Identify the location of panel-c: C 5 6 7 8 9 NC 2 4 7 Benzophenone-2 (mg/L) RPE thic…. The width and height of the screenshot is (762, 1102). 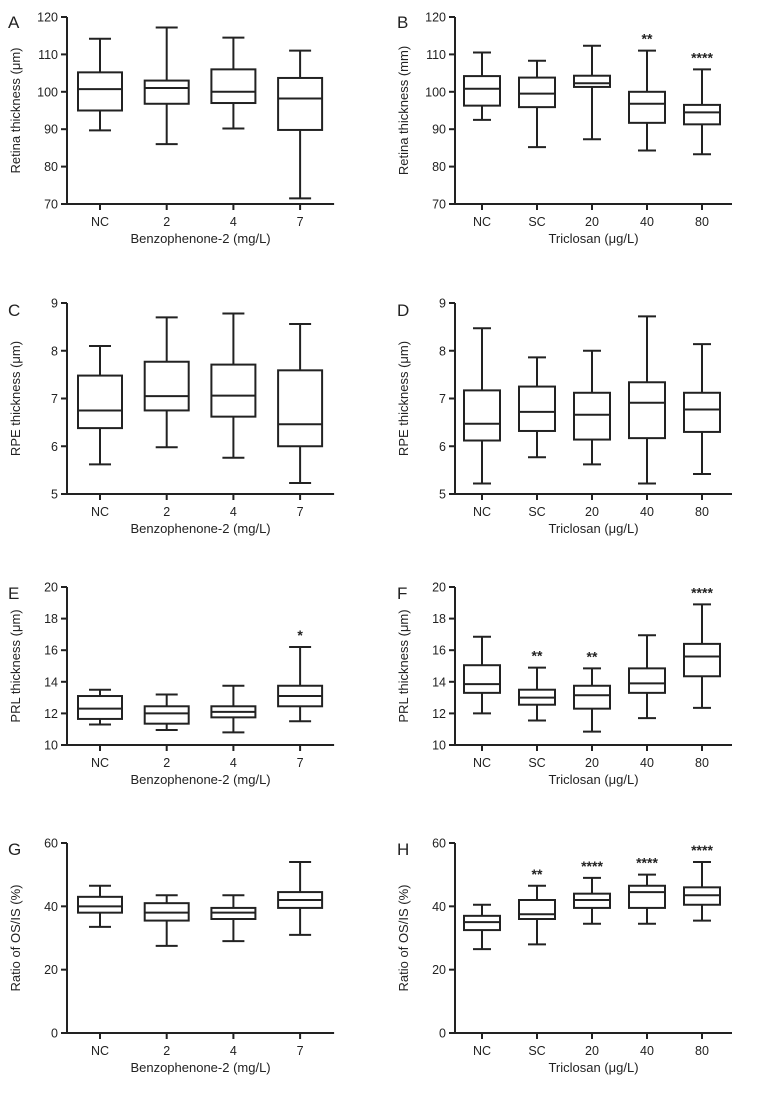
(171, 416).